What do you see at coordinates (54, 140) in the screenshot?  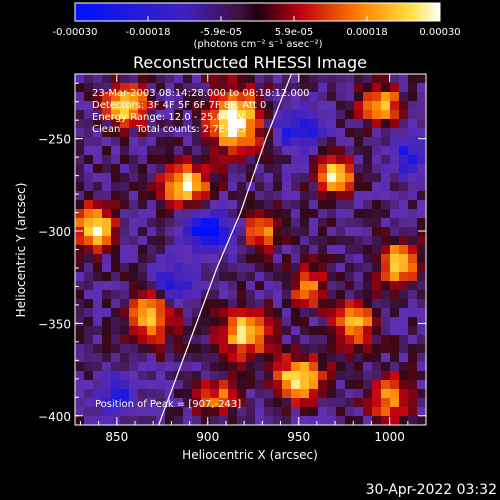 I see `y-tick-label: −250` at bounding box center [54, 140].